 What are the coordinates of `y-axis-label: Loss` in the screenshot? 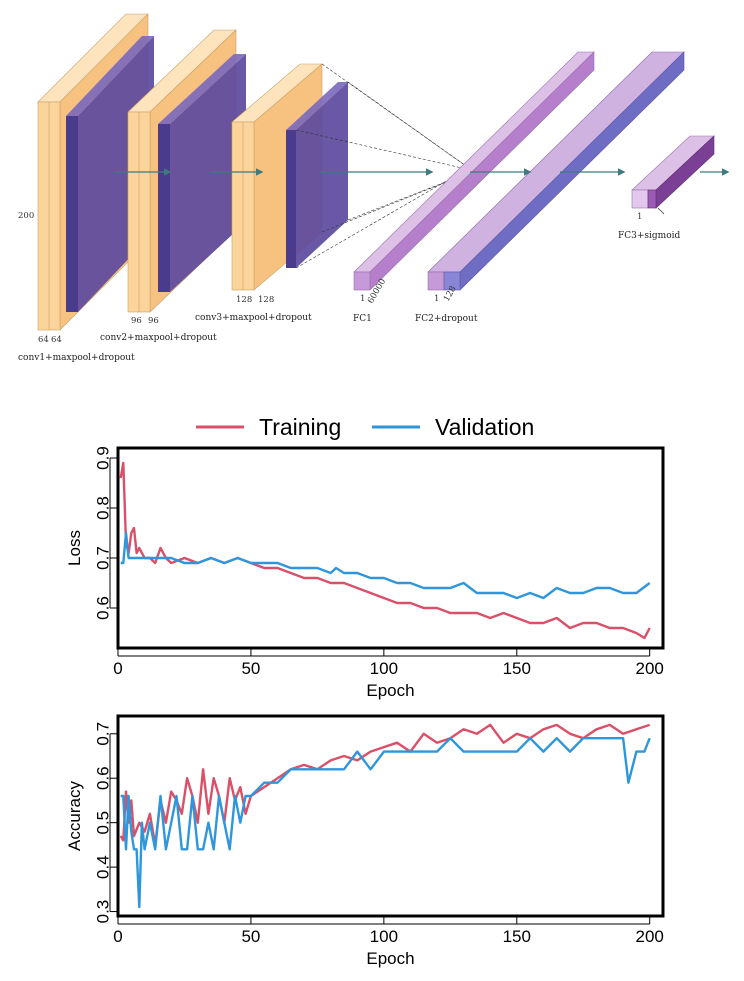 It's located at (74, 548).